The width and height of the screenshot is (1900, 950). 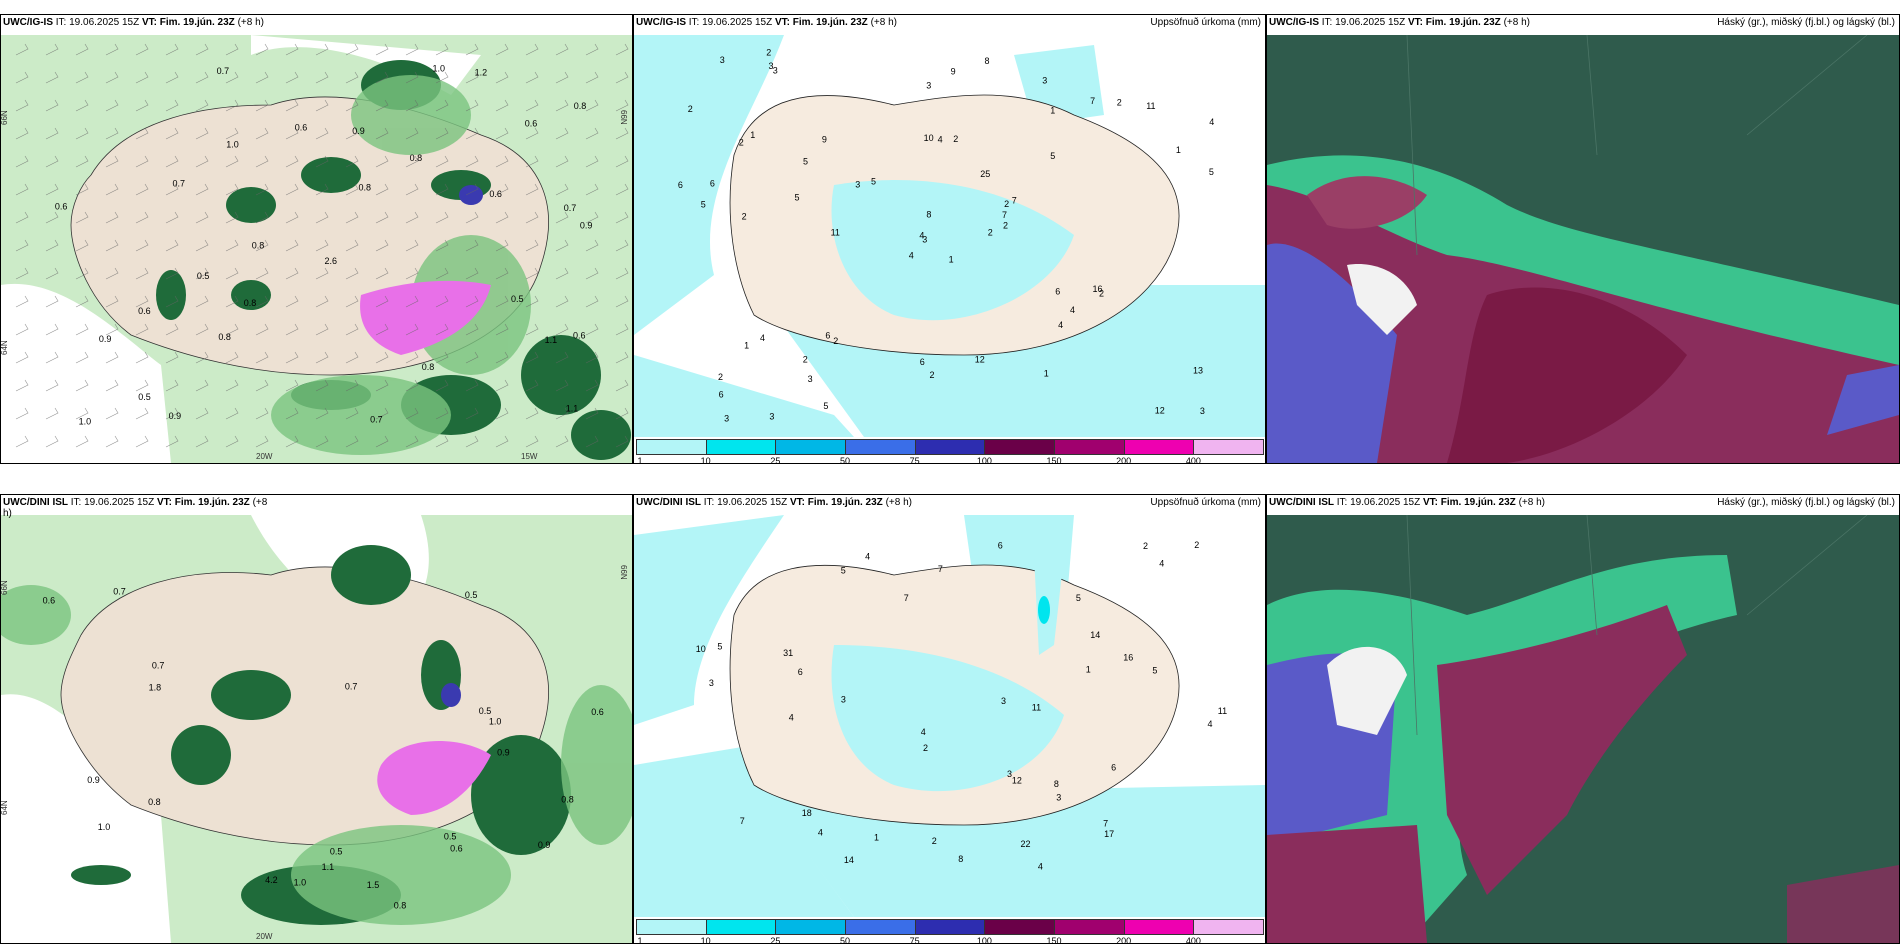 What do you see at coordinates (914, 460) in the screenshot?
I see `colorbar-tick: 75` at bounding box center [914, 460].